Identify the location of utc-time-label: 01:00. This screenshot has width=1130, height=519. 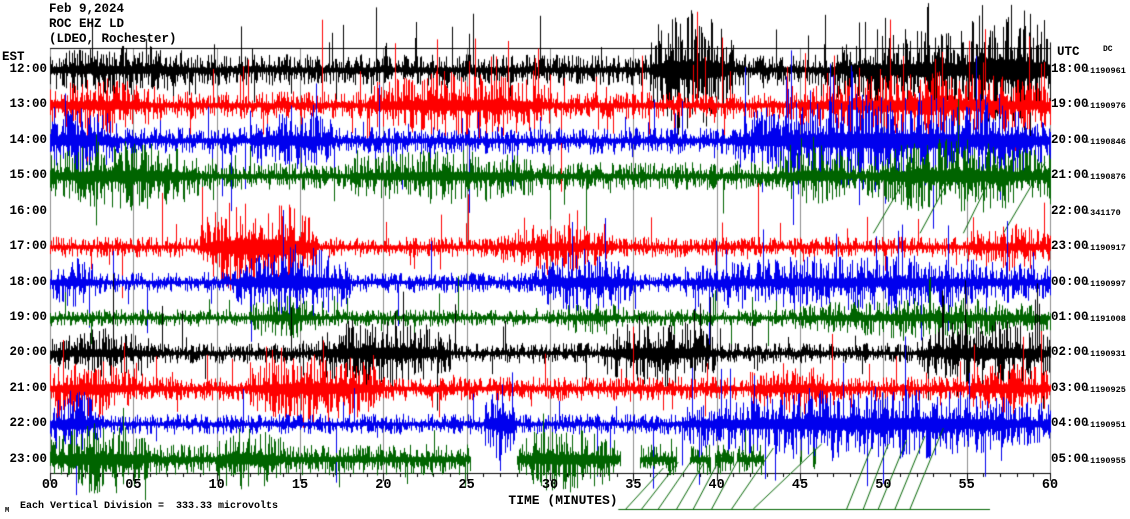
(1070, 316).